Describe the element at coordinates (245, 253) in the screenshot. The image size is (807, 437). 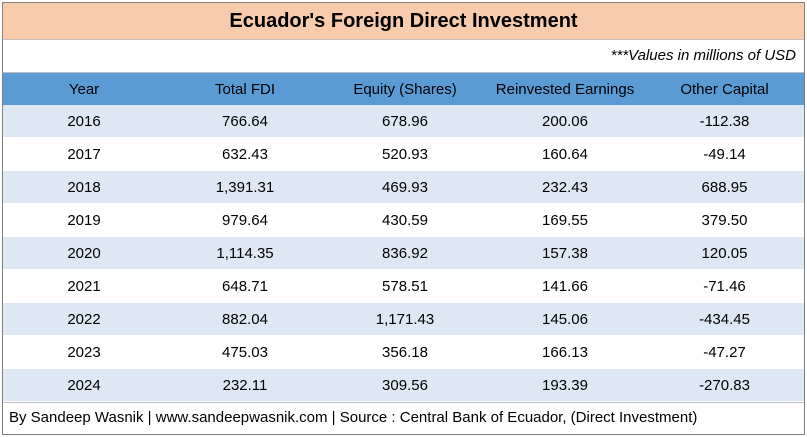
I see `value-cell: 1,114.35` at that location.